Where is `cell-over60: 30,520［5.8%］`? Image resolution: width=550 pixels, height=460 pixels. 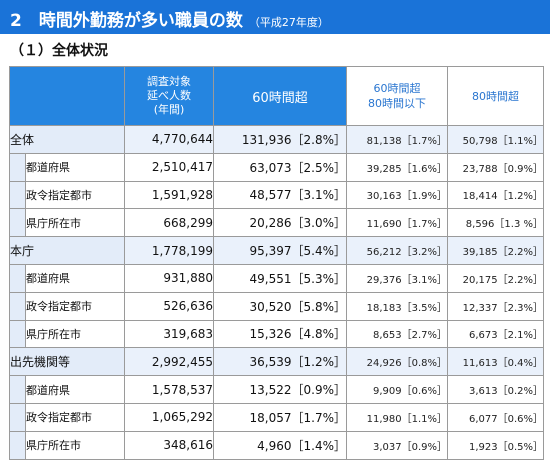 cell-over60: 30,520［5.8%］ is located at coordinates (280, 306).